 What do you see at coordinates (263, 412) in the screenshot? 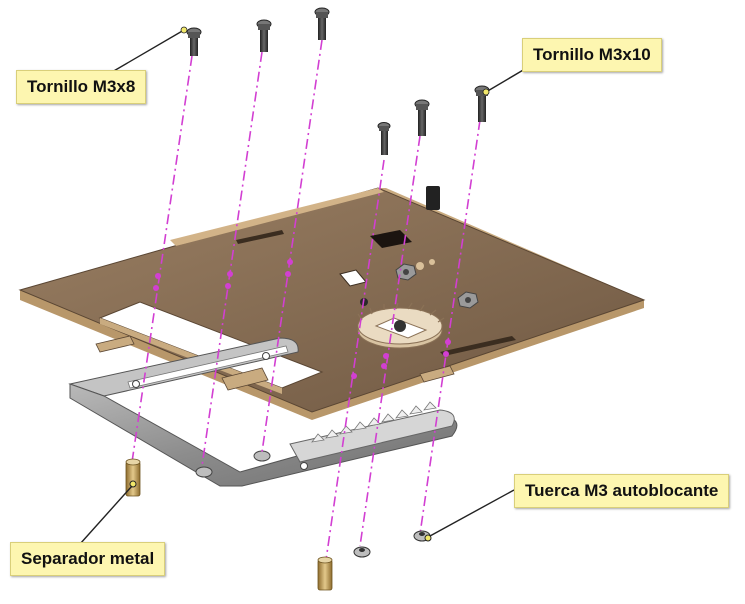
I see `metal-rack-bracket` at bounding box center [263, 412].